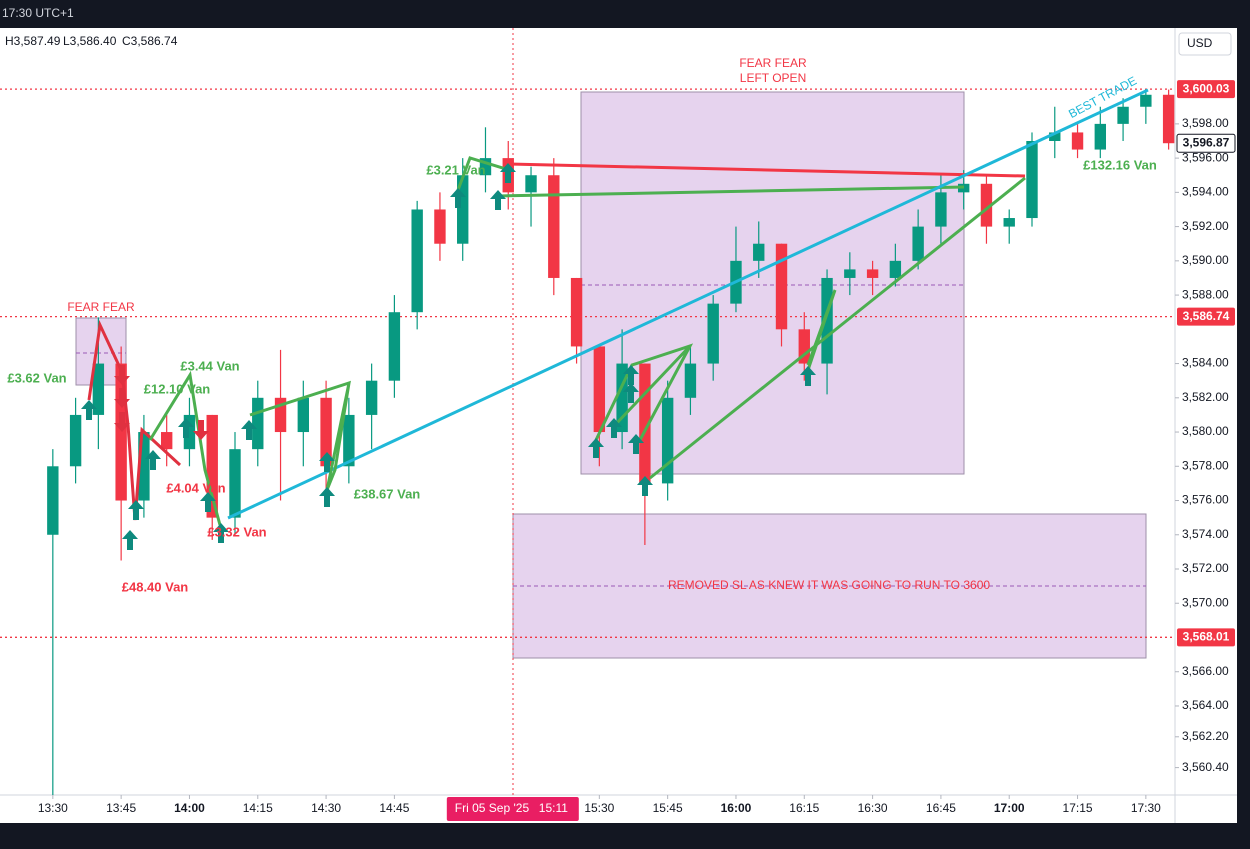  What do you see at coordinates (1205, 736) in the screenshot?
I see `y-tick-label: 3,562.20` at bounding box center [1205, 736].